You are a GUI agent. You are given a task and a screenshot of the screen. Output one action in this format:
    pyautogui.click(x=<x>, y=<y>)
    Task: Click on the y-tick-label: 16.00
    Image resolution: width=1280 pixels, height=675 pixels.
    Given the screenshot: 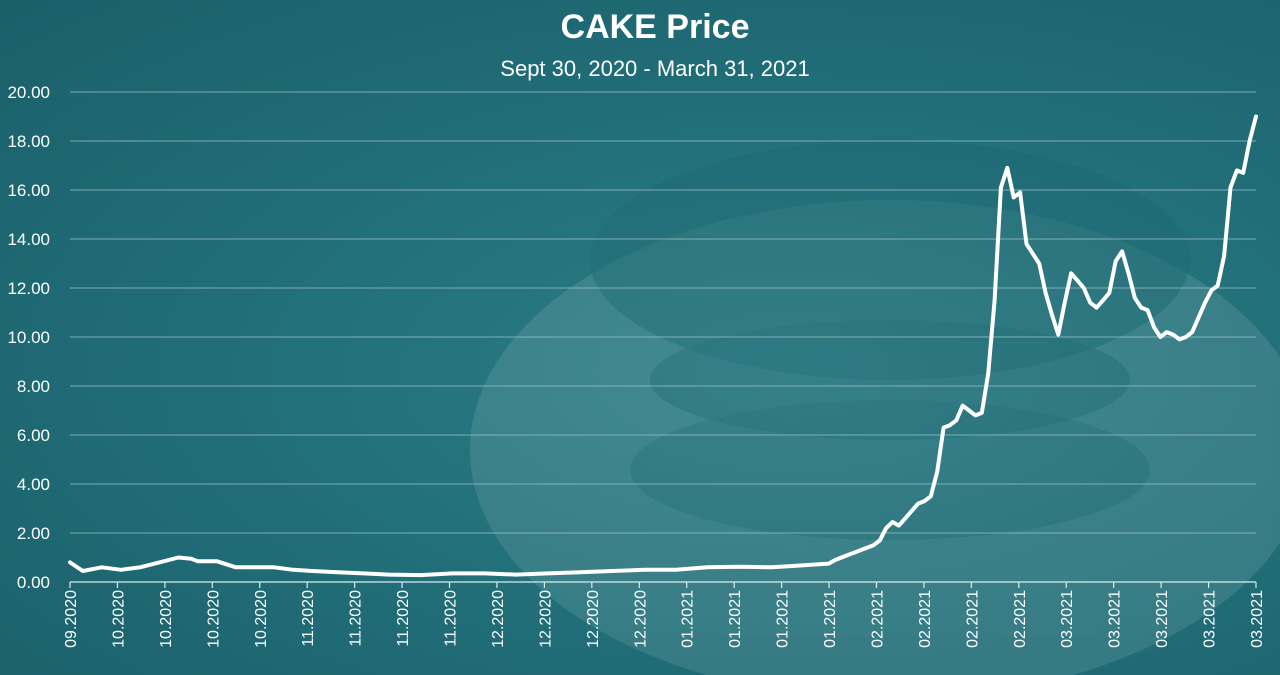 What is the action you would take?
    pyautogui.click(x=28, y=190)
    